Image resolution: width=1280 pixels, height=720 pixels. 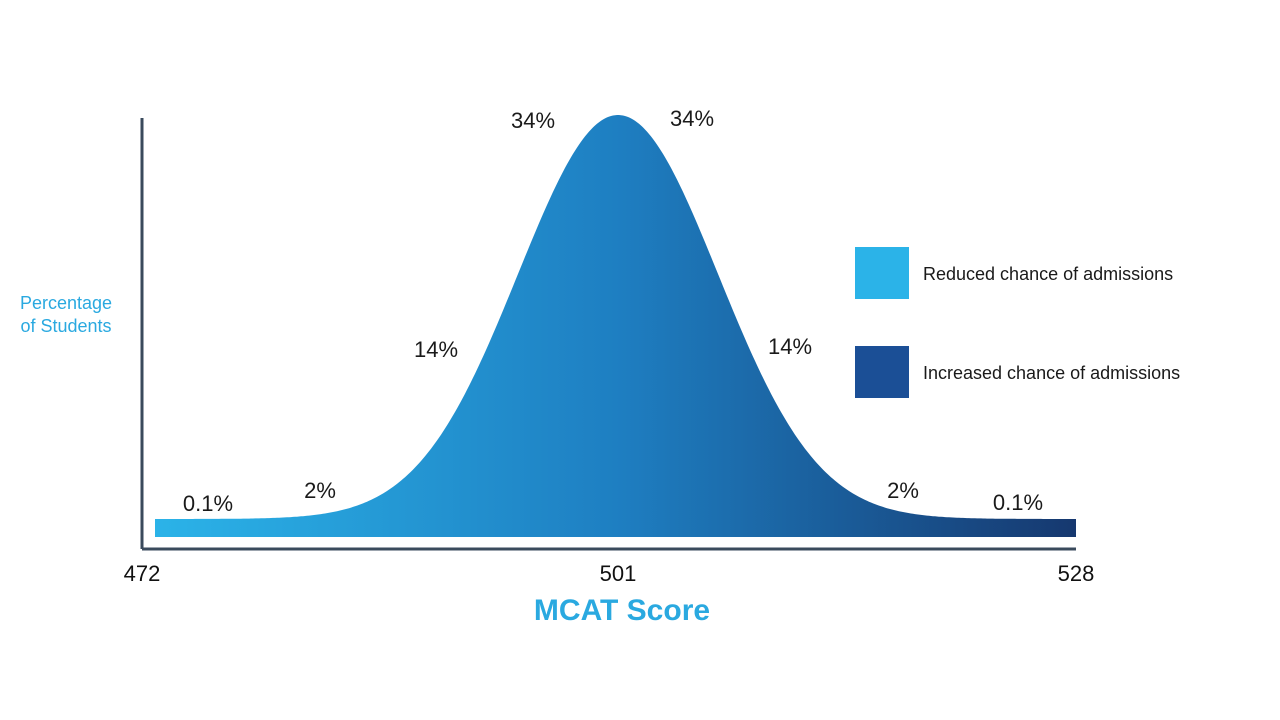 I want to click on x-tick-label-528: 528, so click(x=1076, y=573).